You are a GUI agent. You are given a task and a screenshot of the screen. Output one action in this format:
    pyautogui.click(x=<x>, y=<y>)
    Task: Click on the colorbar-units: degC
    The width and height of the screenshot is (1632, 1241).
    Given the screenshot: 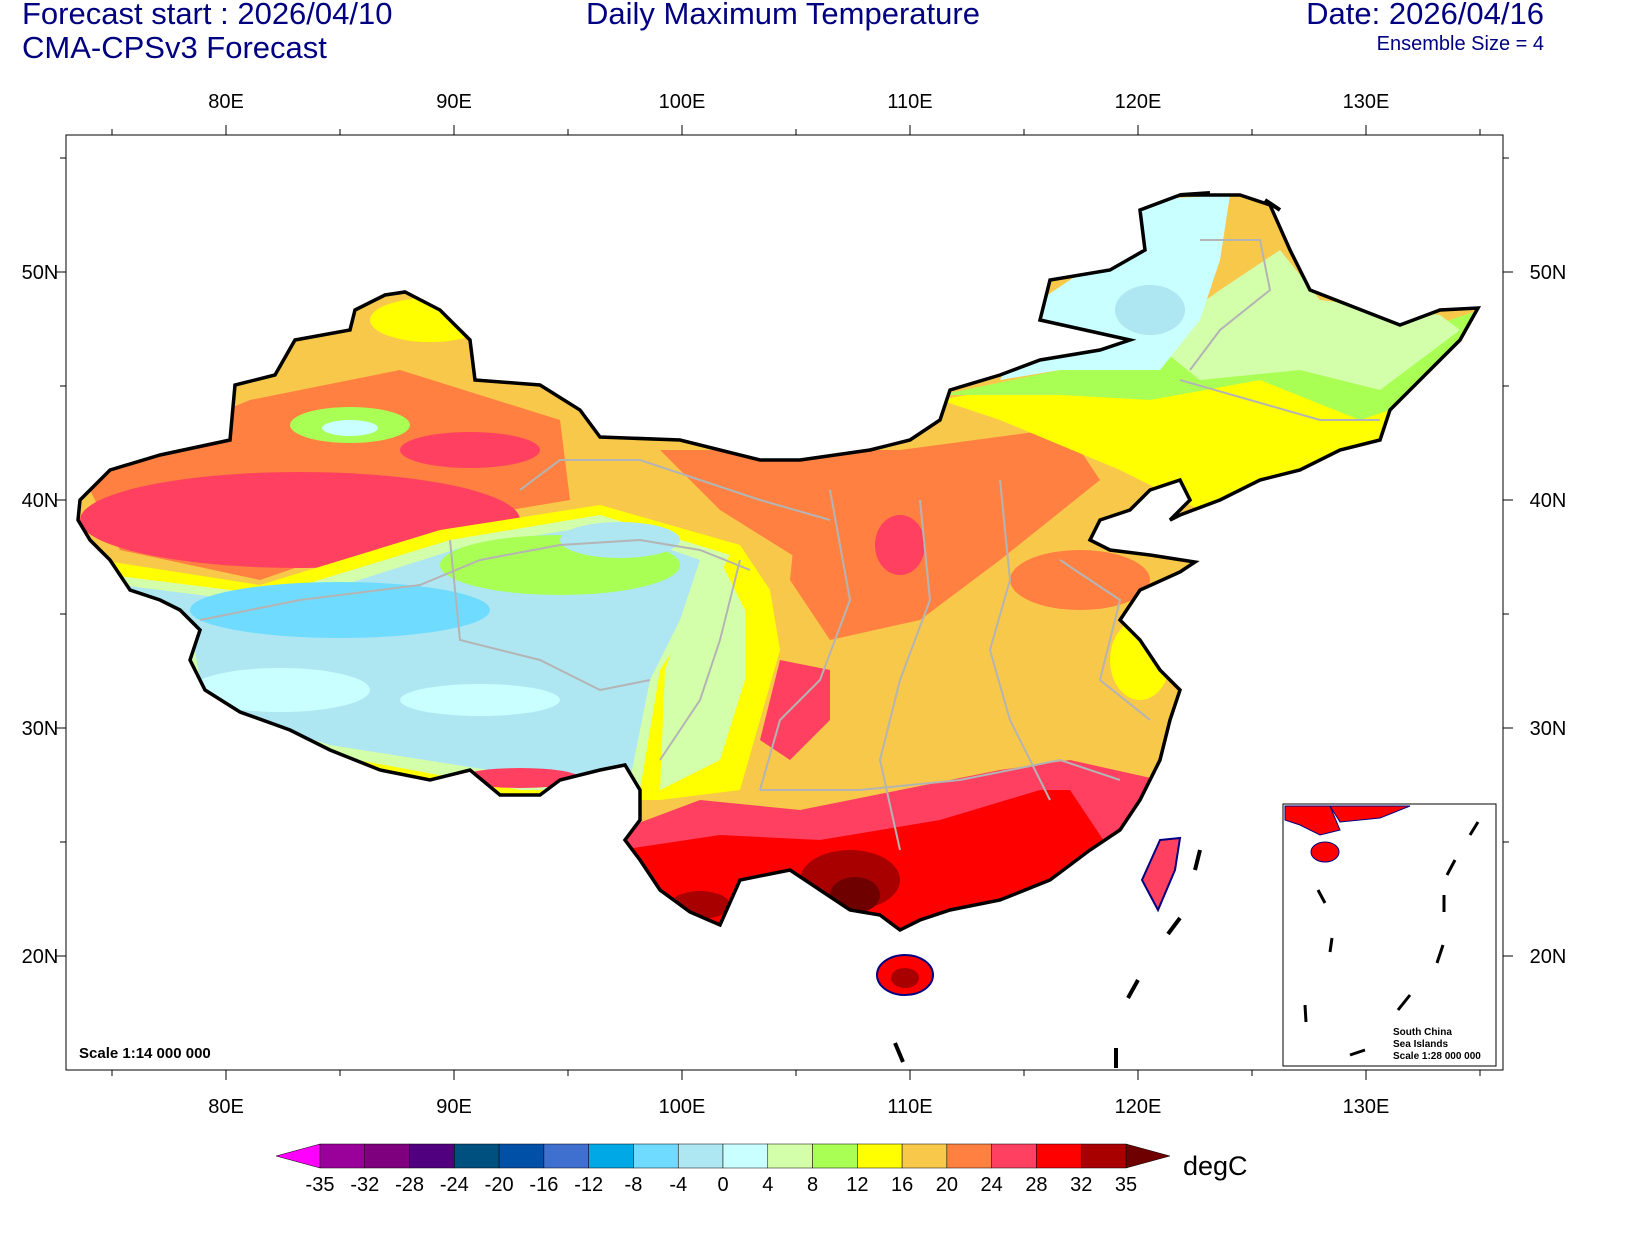 What is the action you would take?
    pyautogui.click(x=1215, y=1166)
    